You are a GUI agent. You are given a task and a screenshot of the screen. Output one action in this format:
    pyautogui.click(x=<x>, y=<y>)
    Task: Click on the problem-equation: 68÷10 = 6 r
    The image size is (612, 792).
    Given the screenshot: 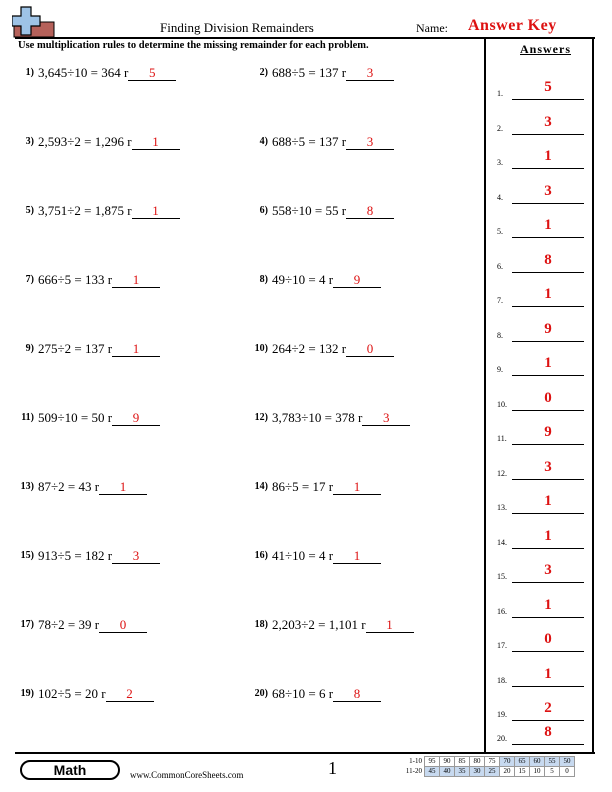 What is the action you would take?
    pyautogui.click(x=303, y=693)
    